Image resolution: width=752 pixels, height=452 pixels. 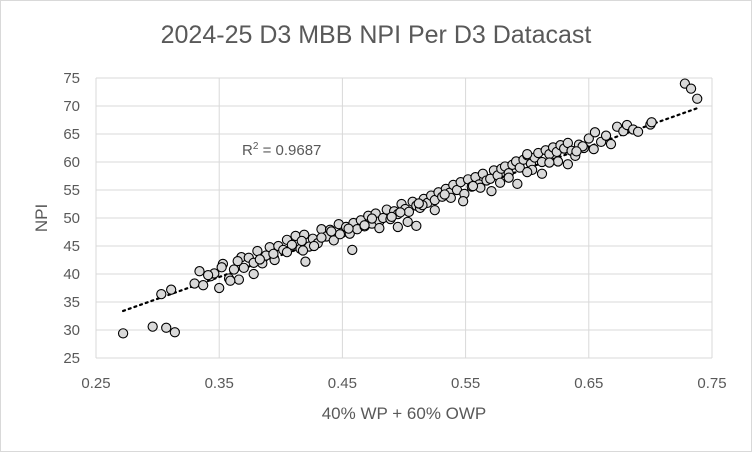 I want to click on y-tick-label: 55, so click(x=71, y=190).